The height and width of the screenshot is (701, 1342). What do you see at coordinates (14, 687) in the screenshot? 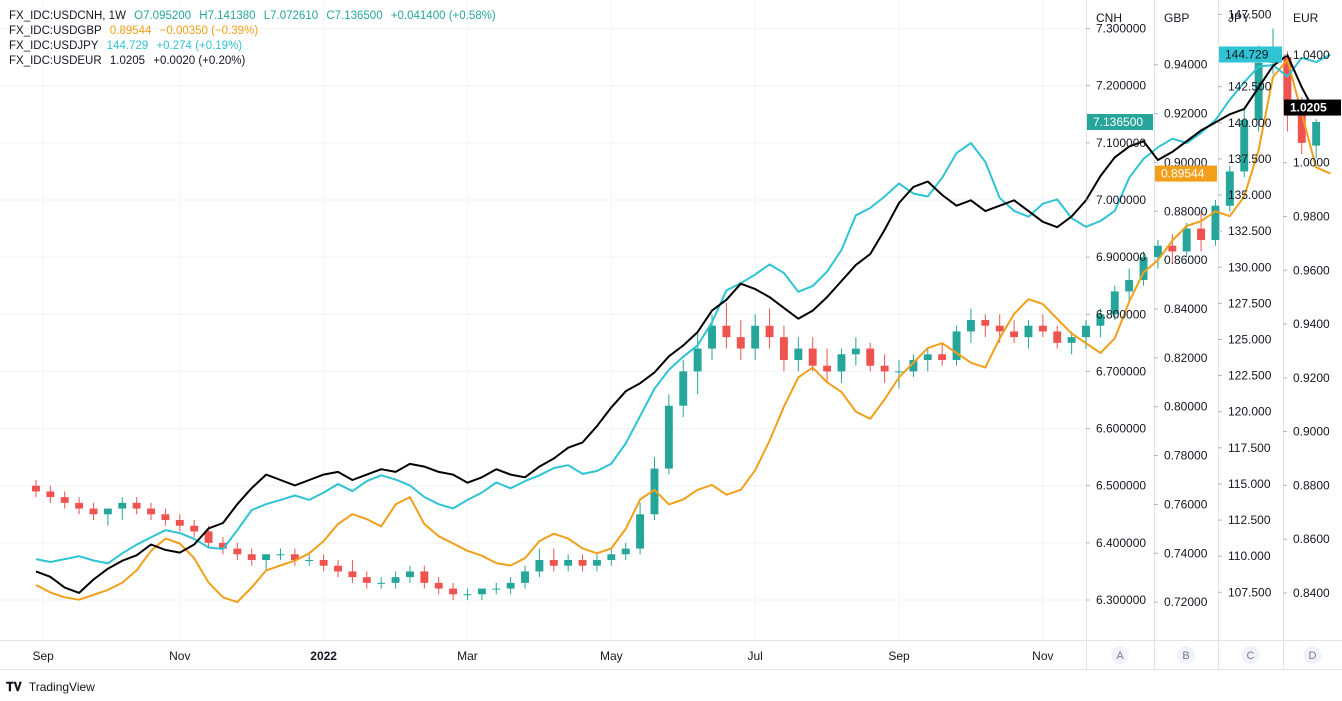
I see `tradingview-logo-icon: 𝐓𝐕` at bounding box center [14, 687].